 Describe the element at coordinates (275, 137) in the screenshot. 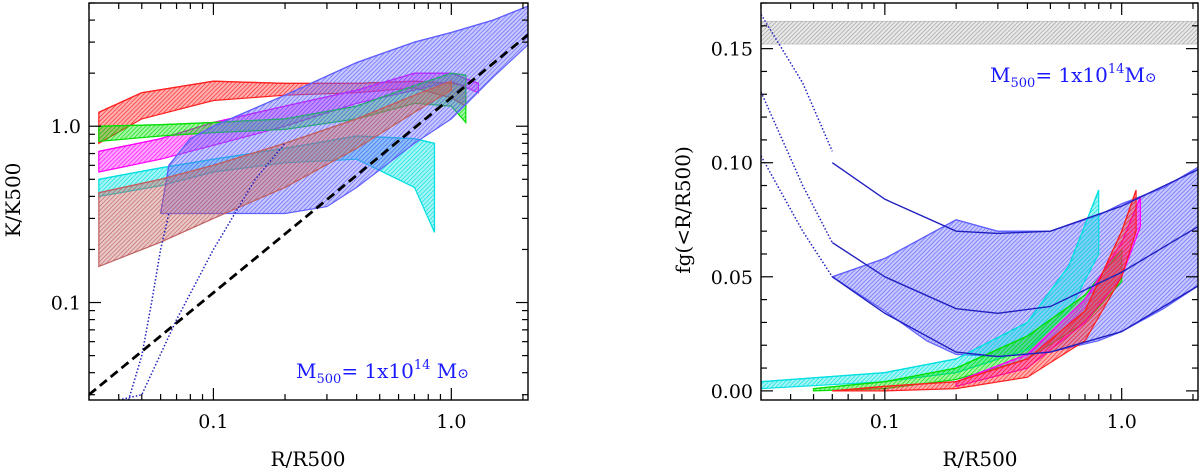

I see `left-band-5-edge` at that location.